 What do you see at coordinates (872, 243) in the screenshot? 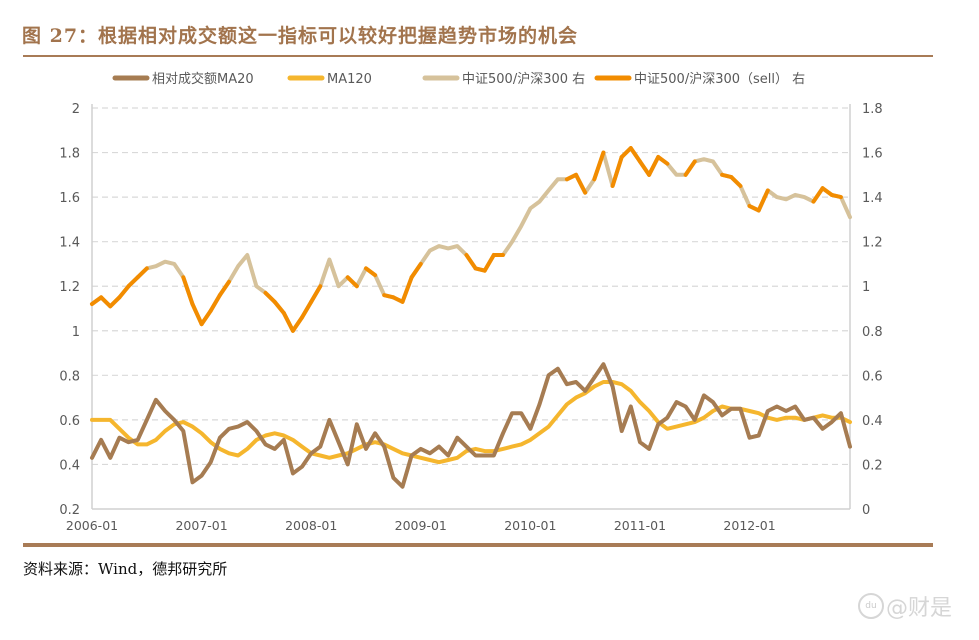
I see `y-right-tick-label: 1.2` at bounding box center [872, 243].